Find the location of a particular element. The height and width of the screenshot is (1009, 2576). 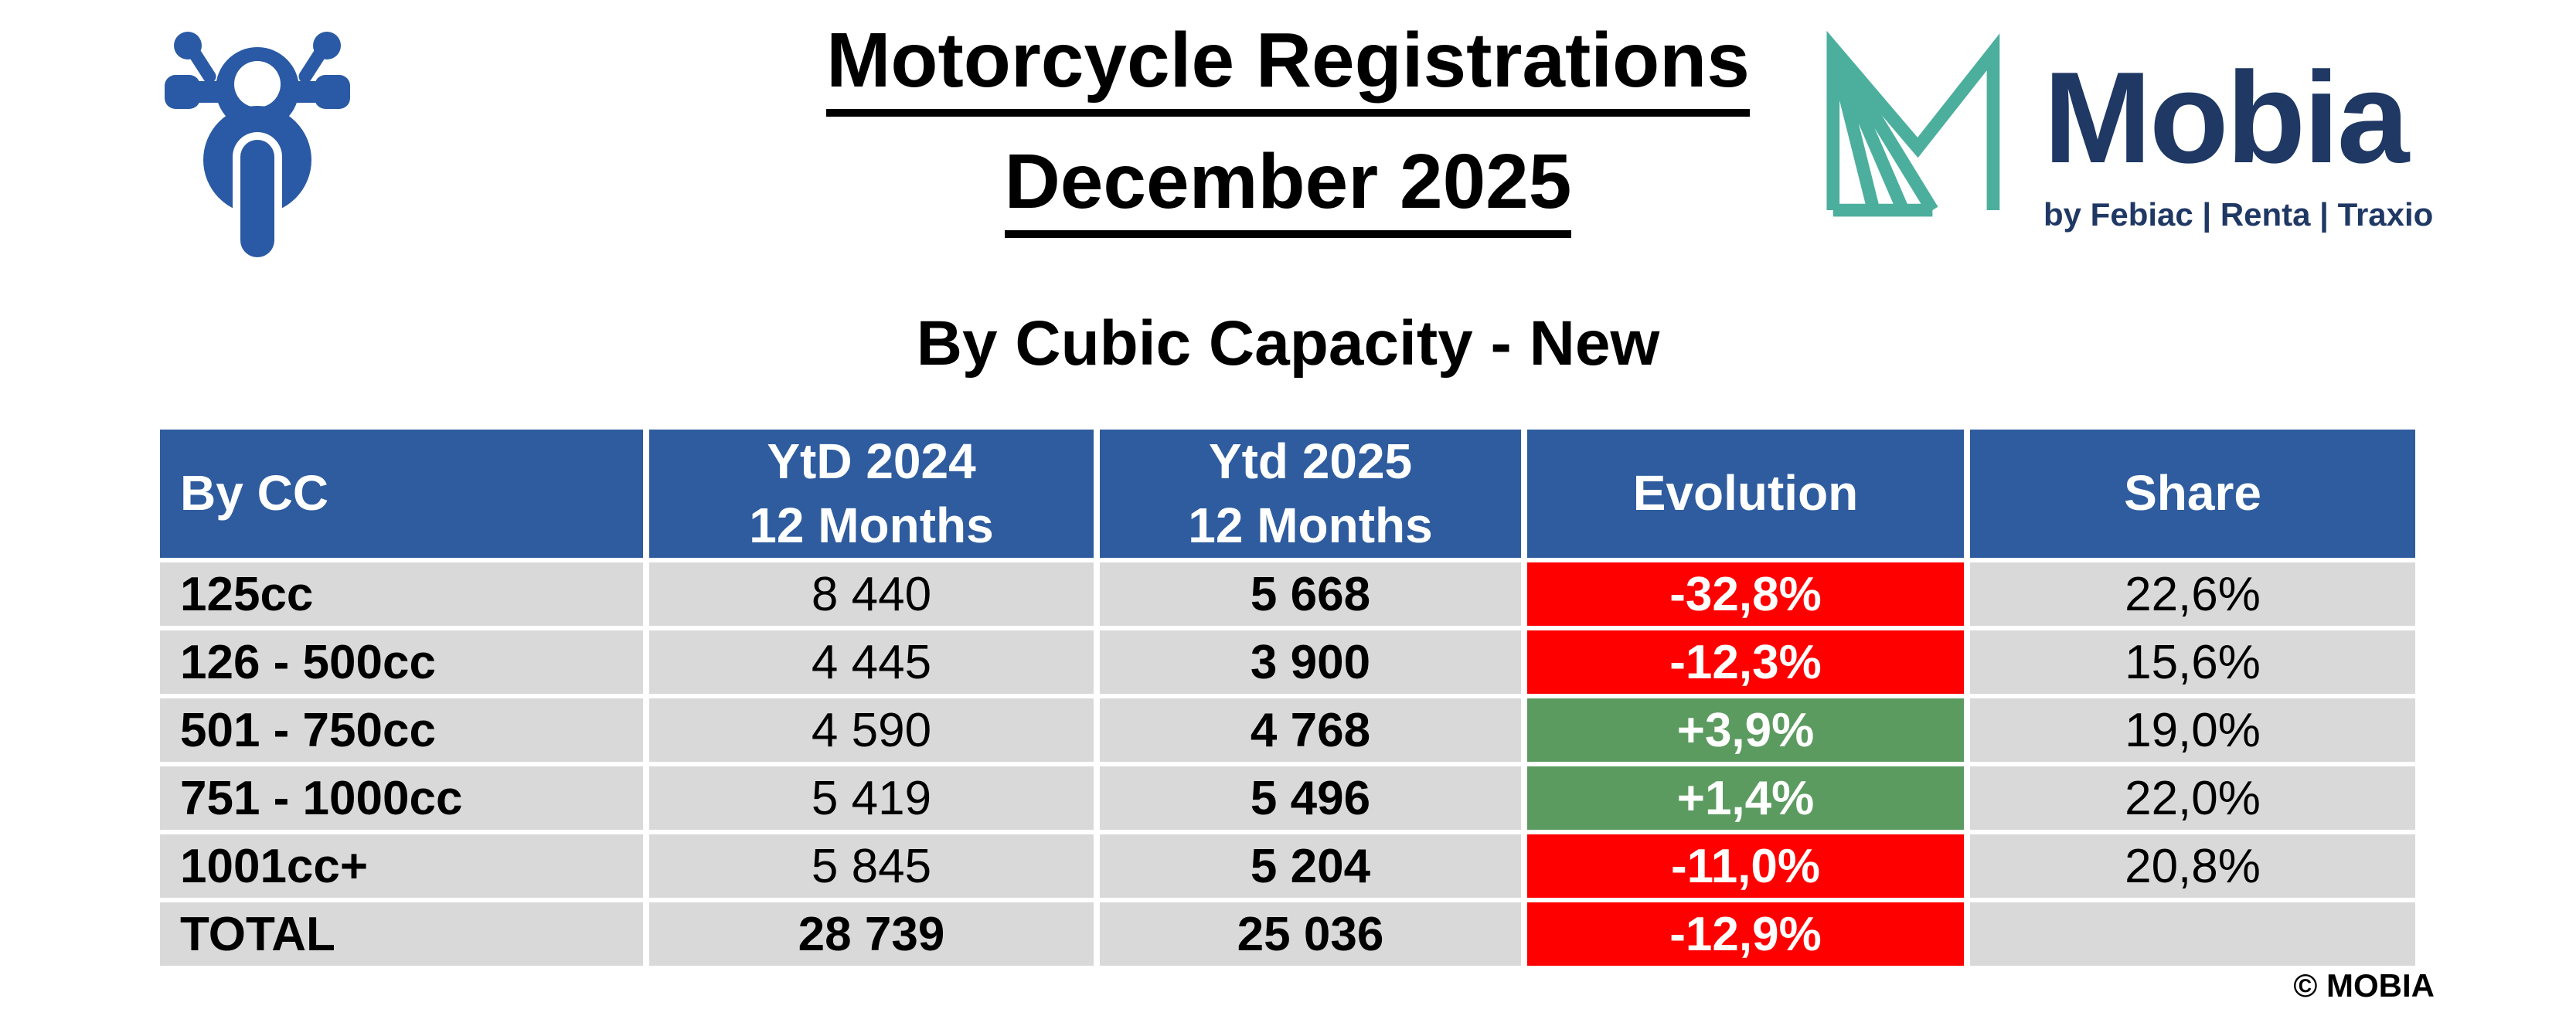

ytd2024-value: 4 590 is located at coordinates (871, 730).